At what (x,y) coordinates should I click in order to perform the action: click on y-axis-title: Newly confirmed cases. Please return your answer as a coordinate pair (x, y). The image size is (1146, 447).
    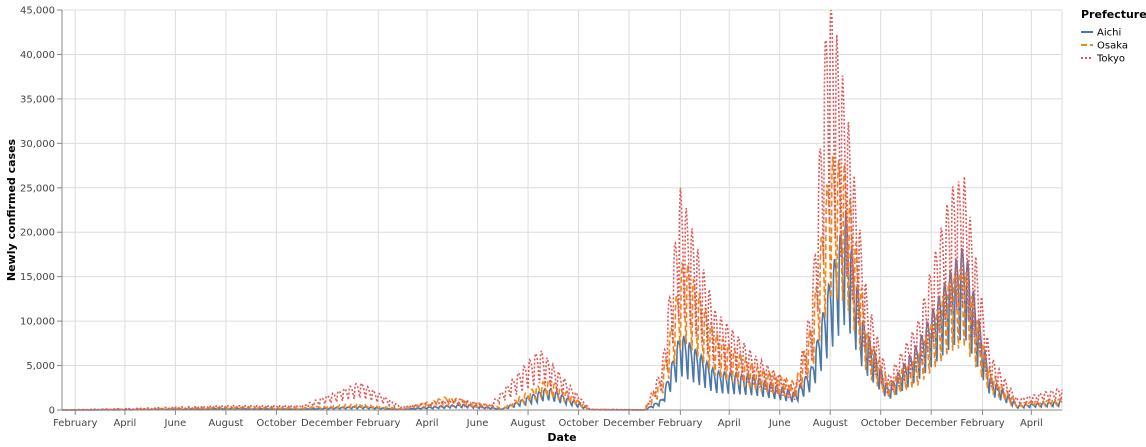
    Looking at the image, I should click on (11, 209).